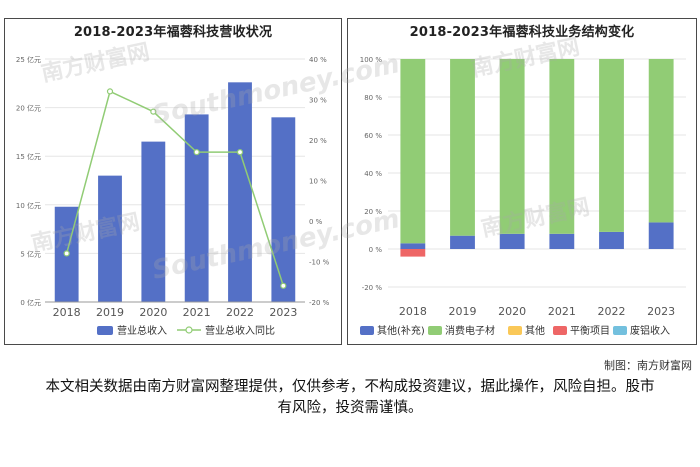 The height and width of the screenshot is (467, 700). I want to click on legend-swatch-bar, so click(105, 330).